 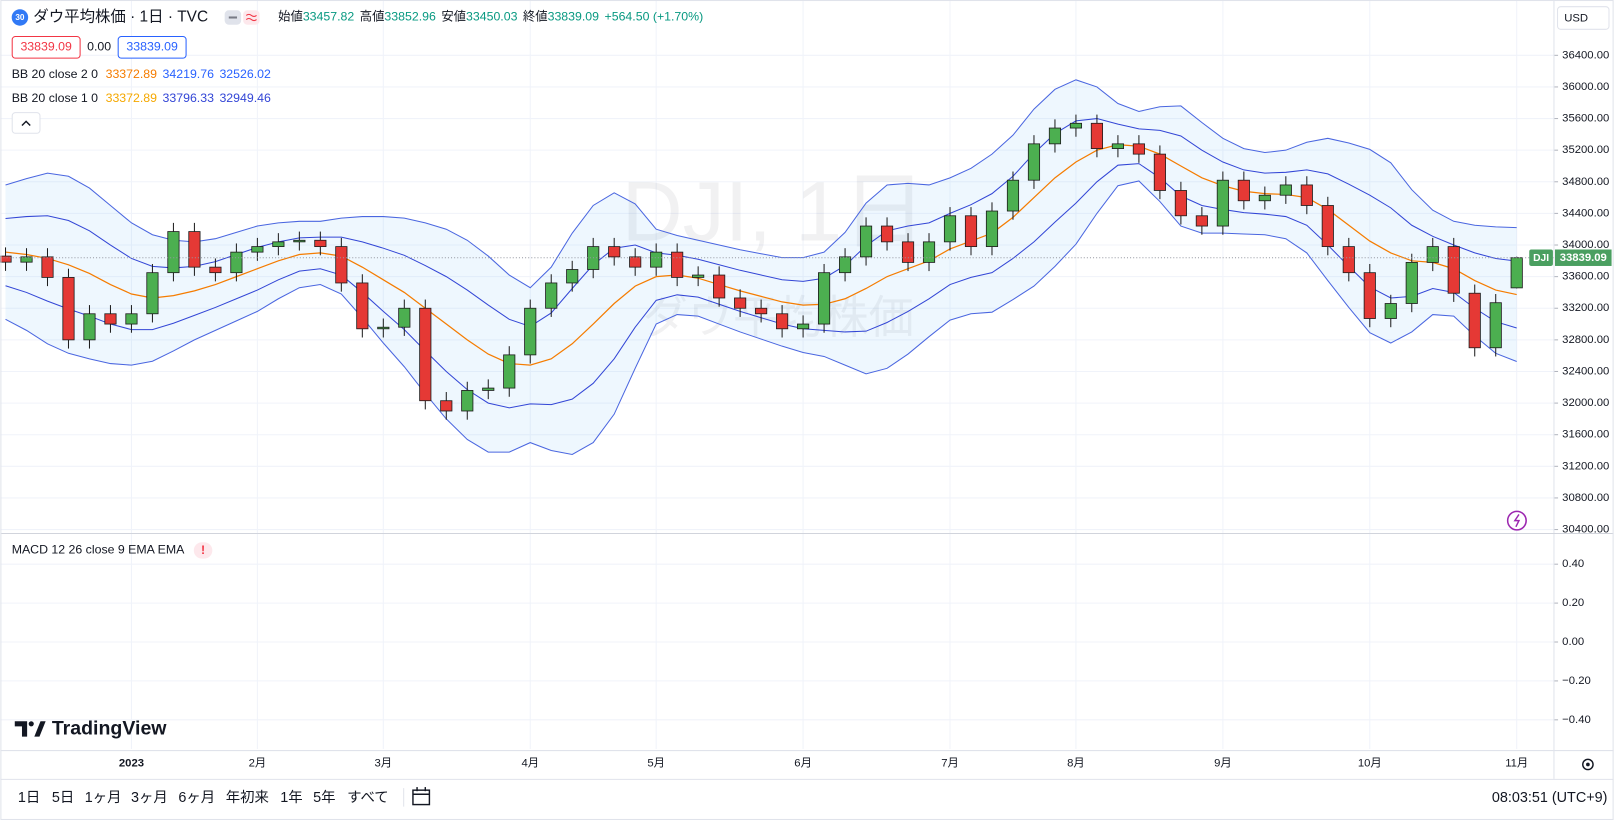 What do you see at coordinates (1585, 213) in the screenshot?
I see `y-tick-label: 34400.00` at bounding box center [1585, 213].